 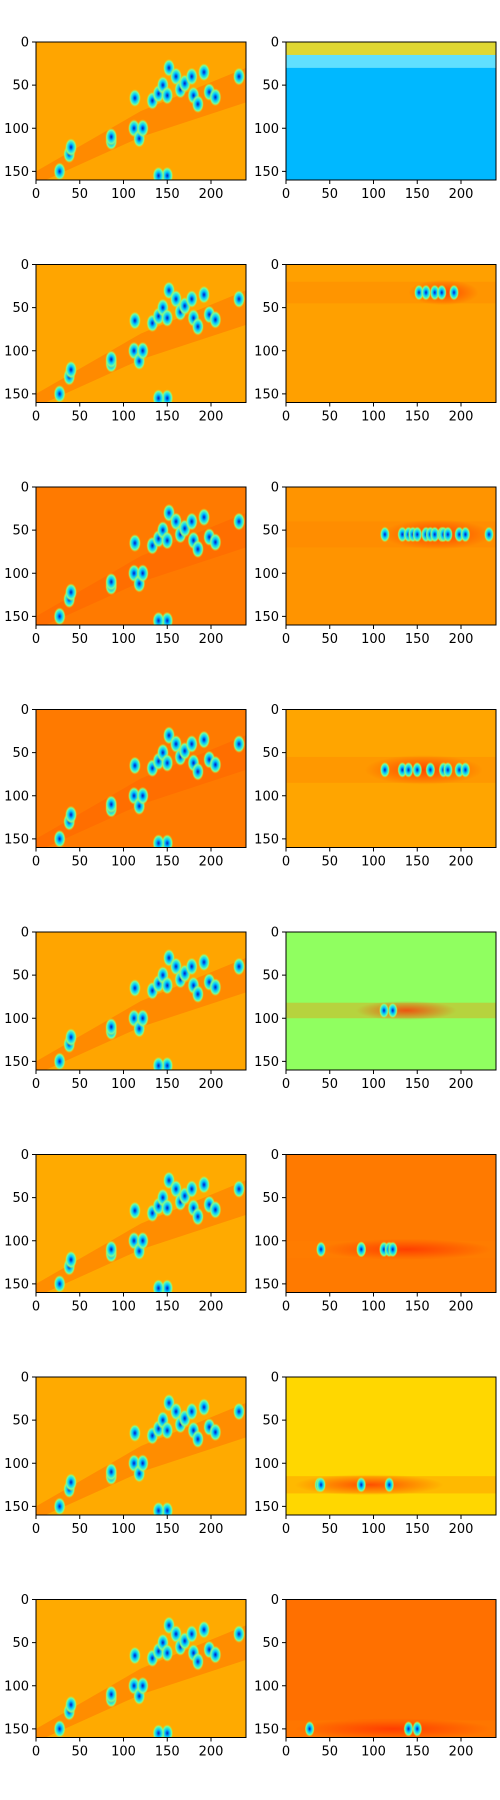 I want to click on heatmap-panel-5-left: 0 50 100 150 200050100150, so click(x=125, y=1009).